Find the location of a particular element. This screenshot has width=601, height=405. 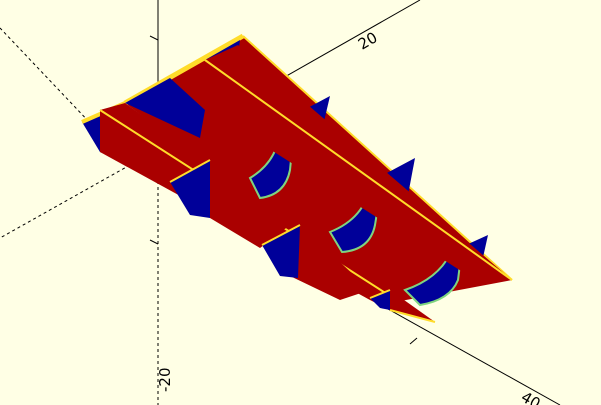

x-axis-negative is located at coordinates (65, 201).